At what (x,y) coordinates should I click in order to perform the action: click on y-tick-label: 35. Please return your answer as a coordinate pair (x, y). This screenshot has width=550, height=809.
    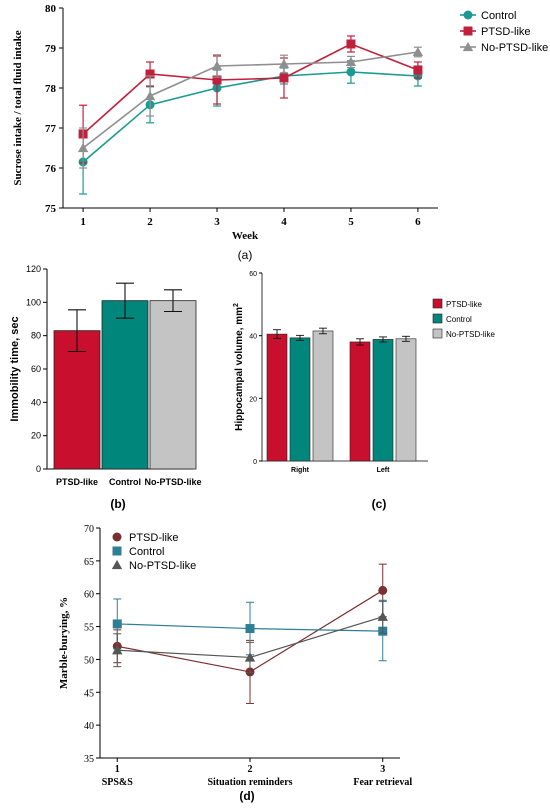
    Looking at the image, I should click on (89, 759).